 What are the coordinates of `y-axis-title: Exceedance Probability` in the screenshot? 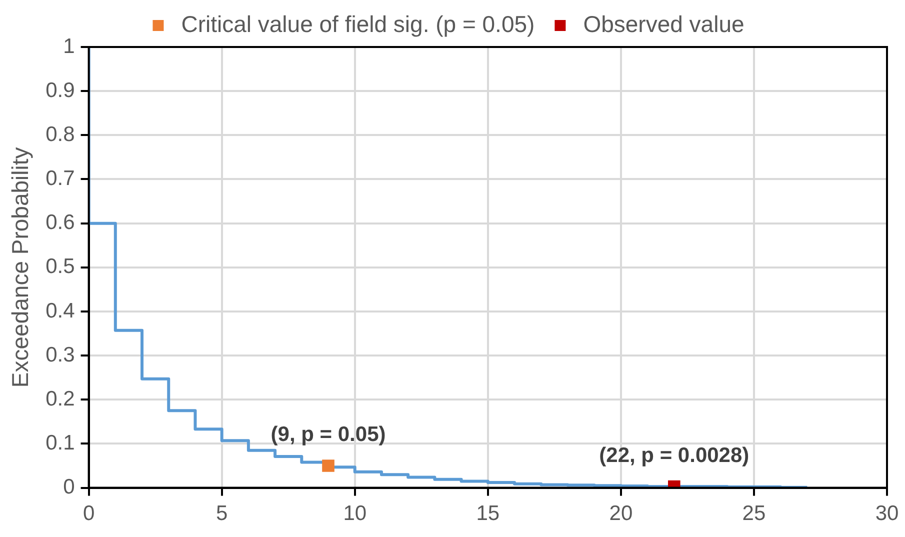 It's located at (20, 267).